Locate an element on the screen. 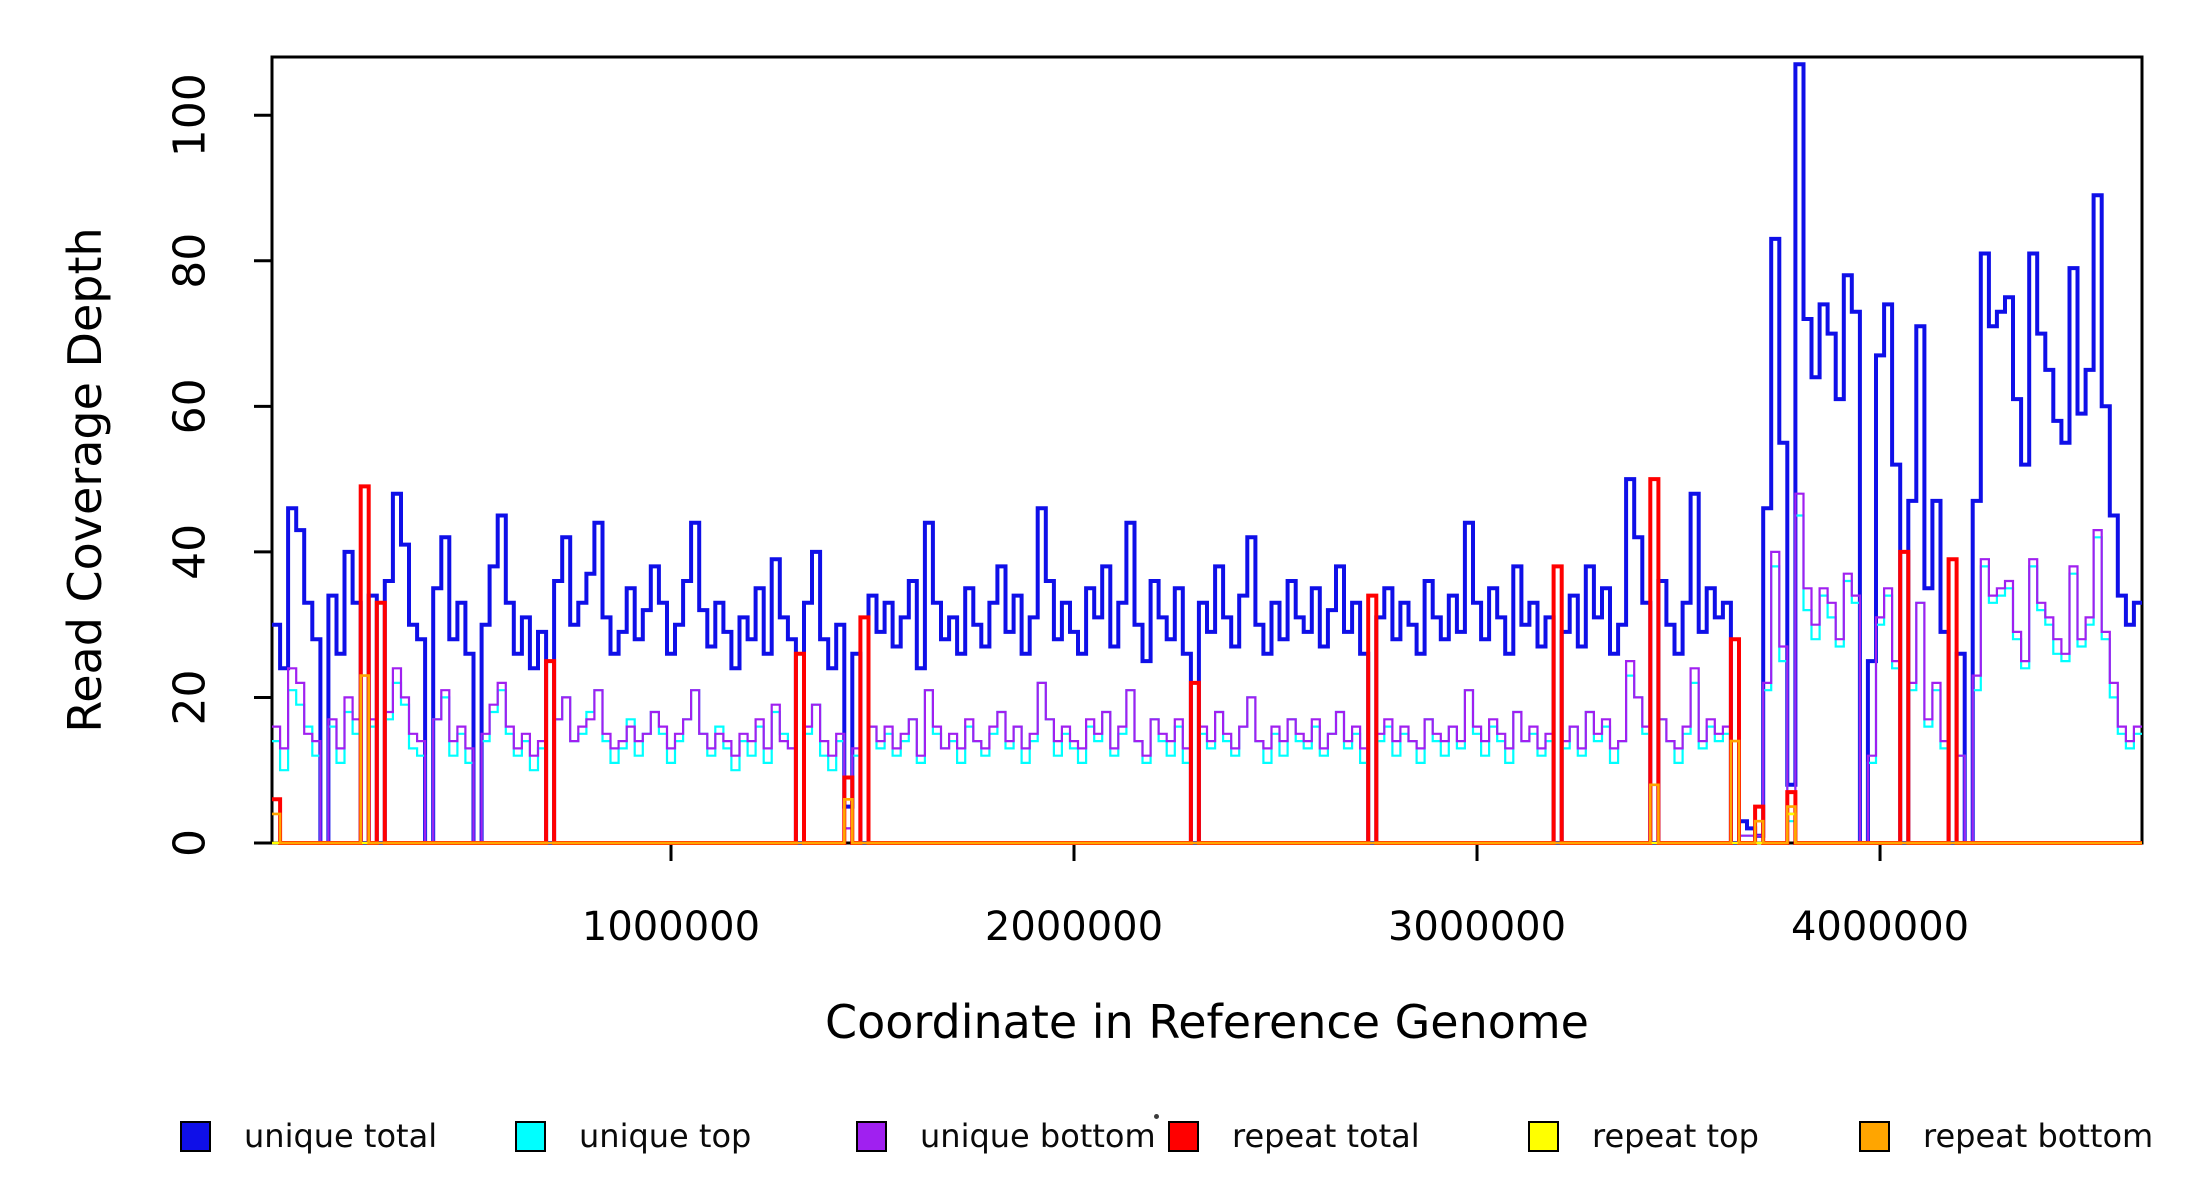  legend-item-unique-top: unique top is located at coordinates (633, 1136).